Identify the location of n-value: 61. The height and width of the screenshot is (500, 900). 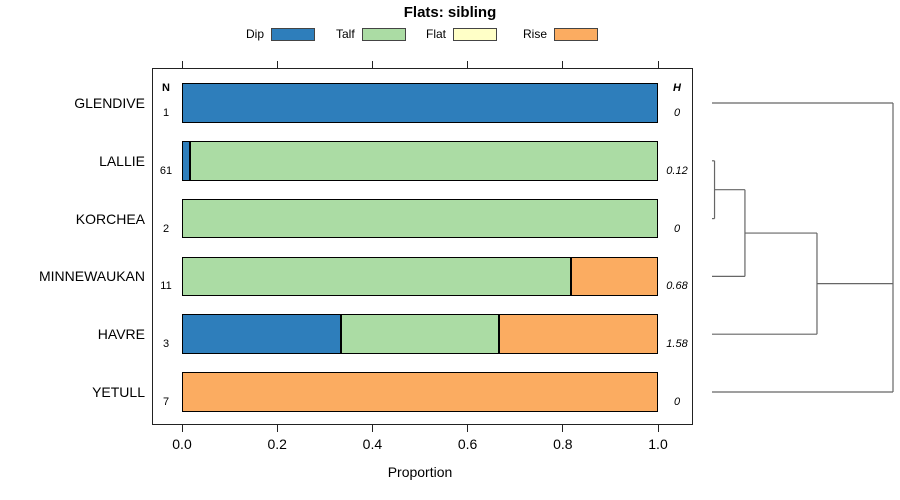
(166, 170).